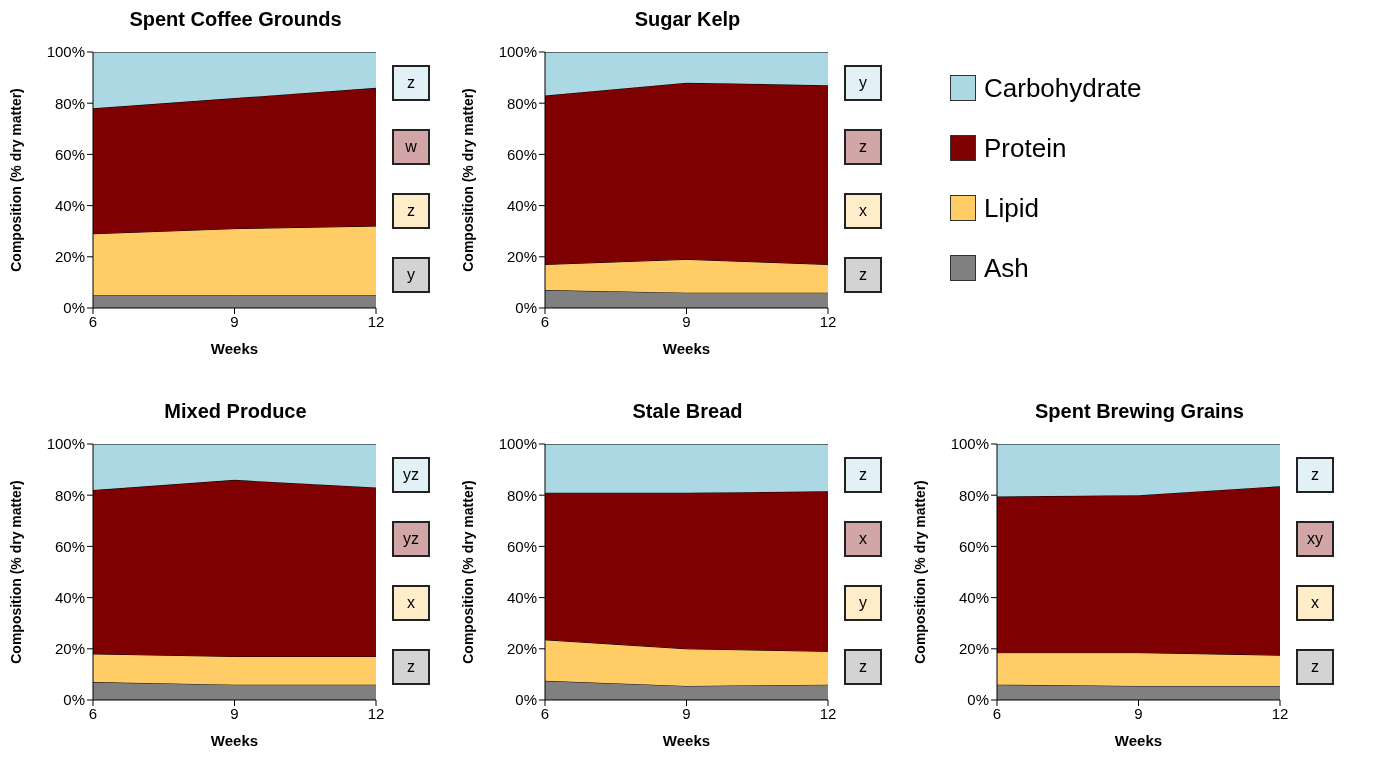  I want to click on legend-label: Ash, so click(1006, 268).